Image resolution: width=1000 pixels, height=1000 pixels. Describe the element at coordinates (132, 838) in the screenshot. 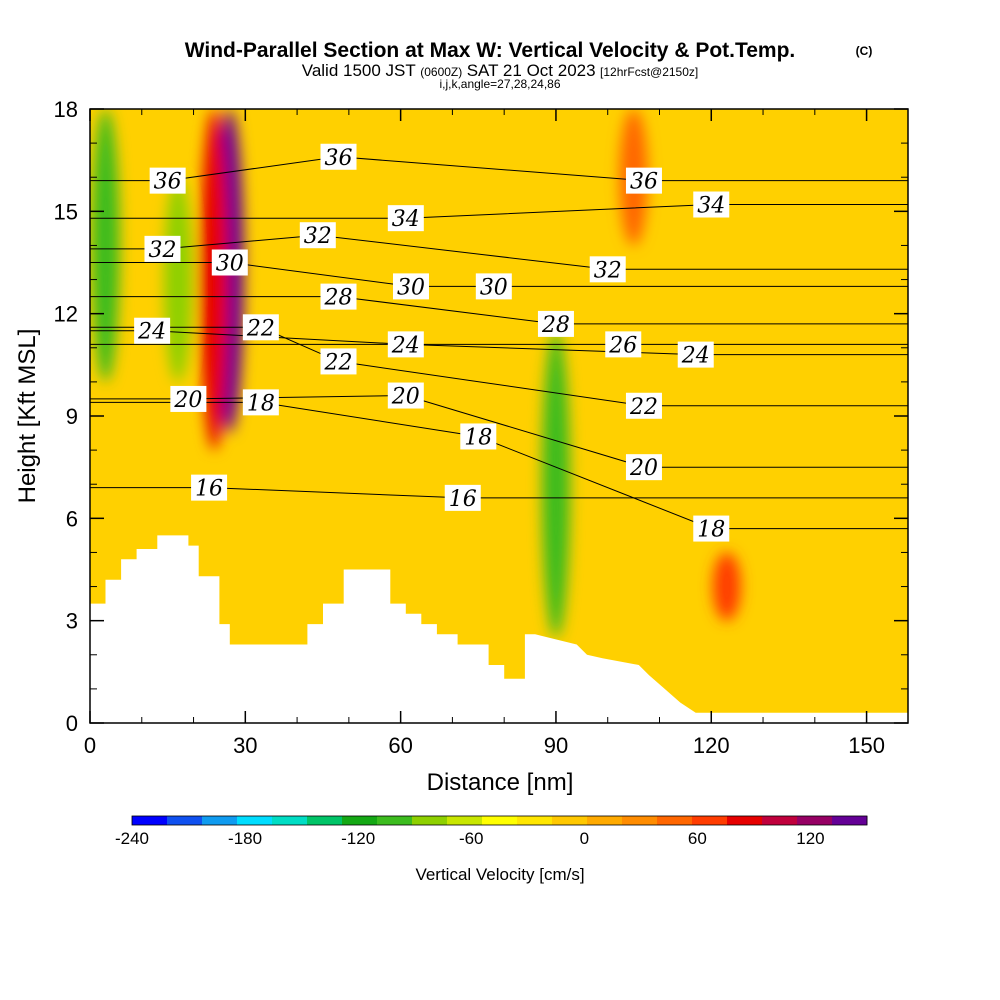

I see `colorbar-tick-label: -240` at that location.